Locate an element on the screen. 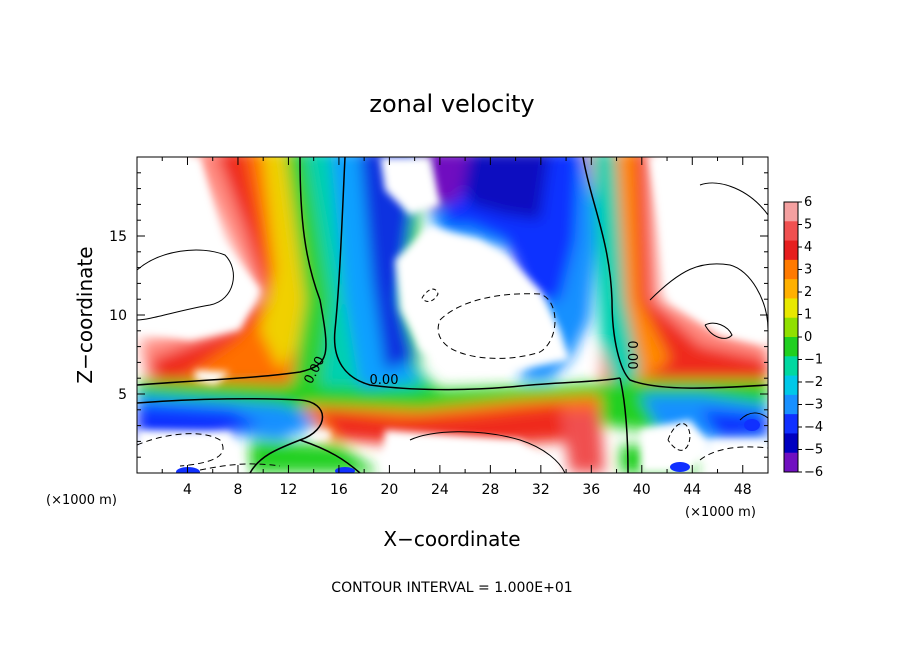 The height and width of the screenshot is (654, 904). x-tick-label: 48 is located at coordinates (743, 490).